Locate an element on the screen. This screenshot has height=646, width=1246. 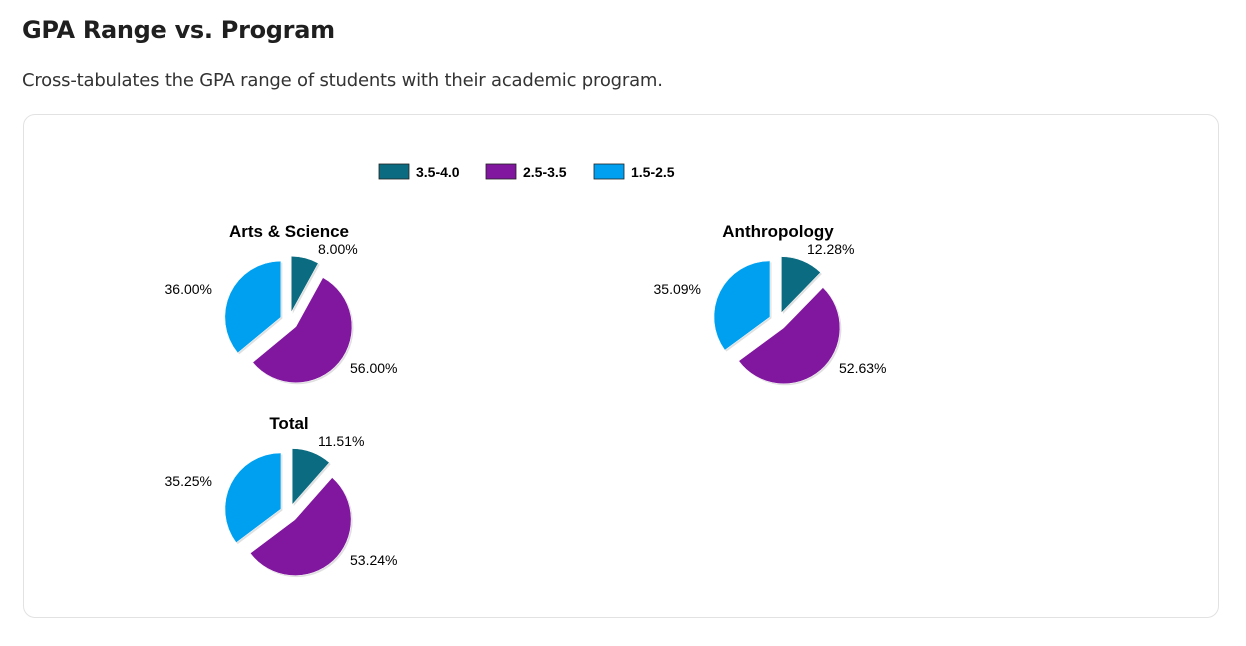
slice-label-2-5-3-5: 56.00% is located at coordinates (373, 368).